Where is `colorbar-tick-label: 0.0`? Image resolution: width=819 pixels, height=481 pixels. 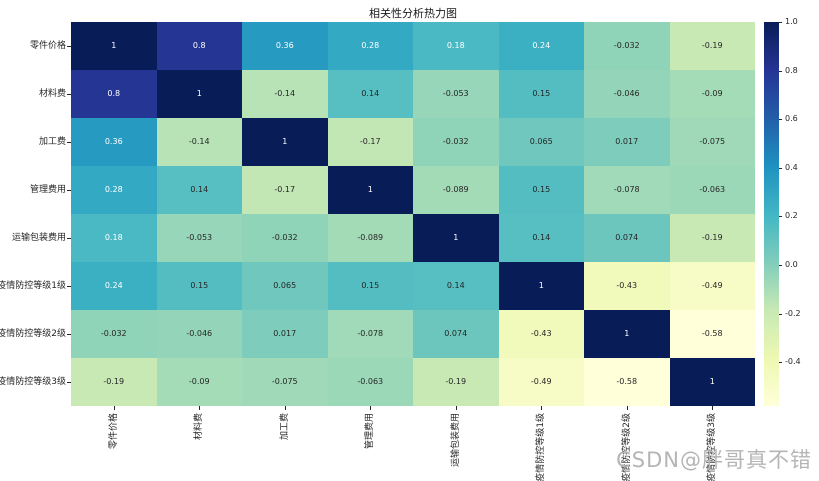 colorbar-tick-label: 0.0 is located at coordinates (791, 265).